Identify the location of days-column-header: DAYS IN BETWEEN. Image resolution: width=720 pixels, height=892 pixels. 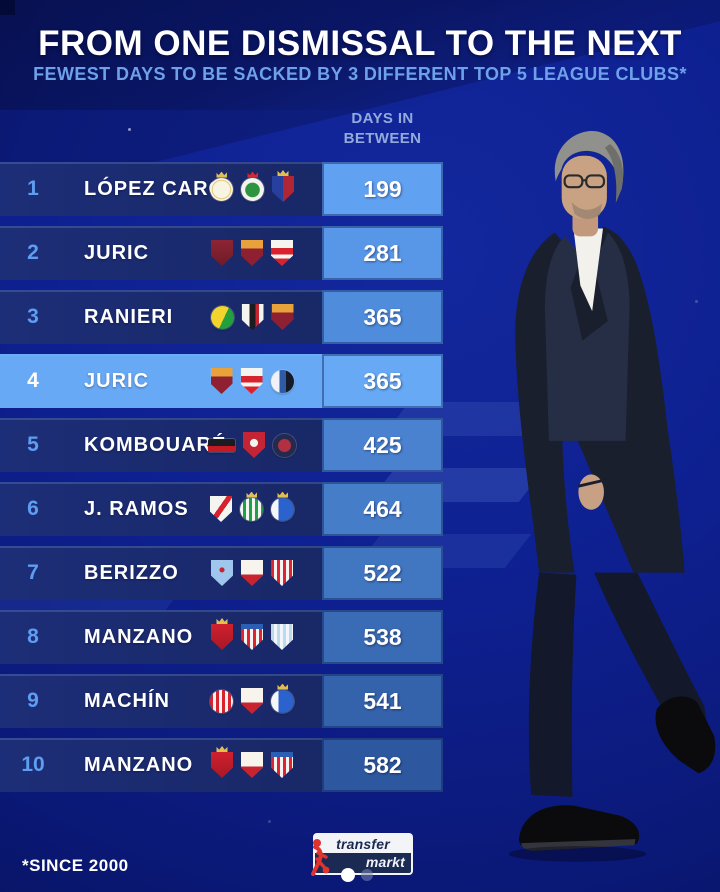
(382, 129).